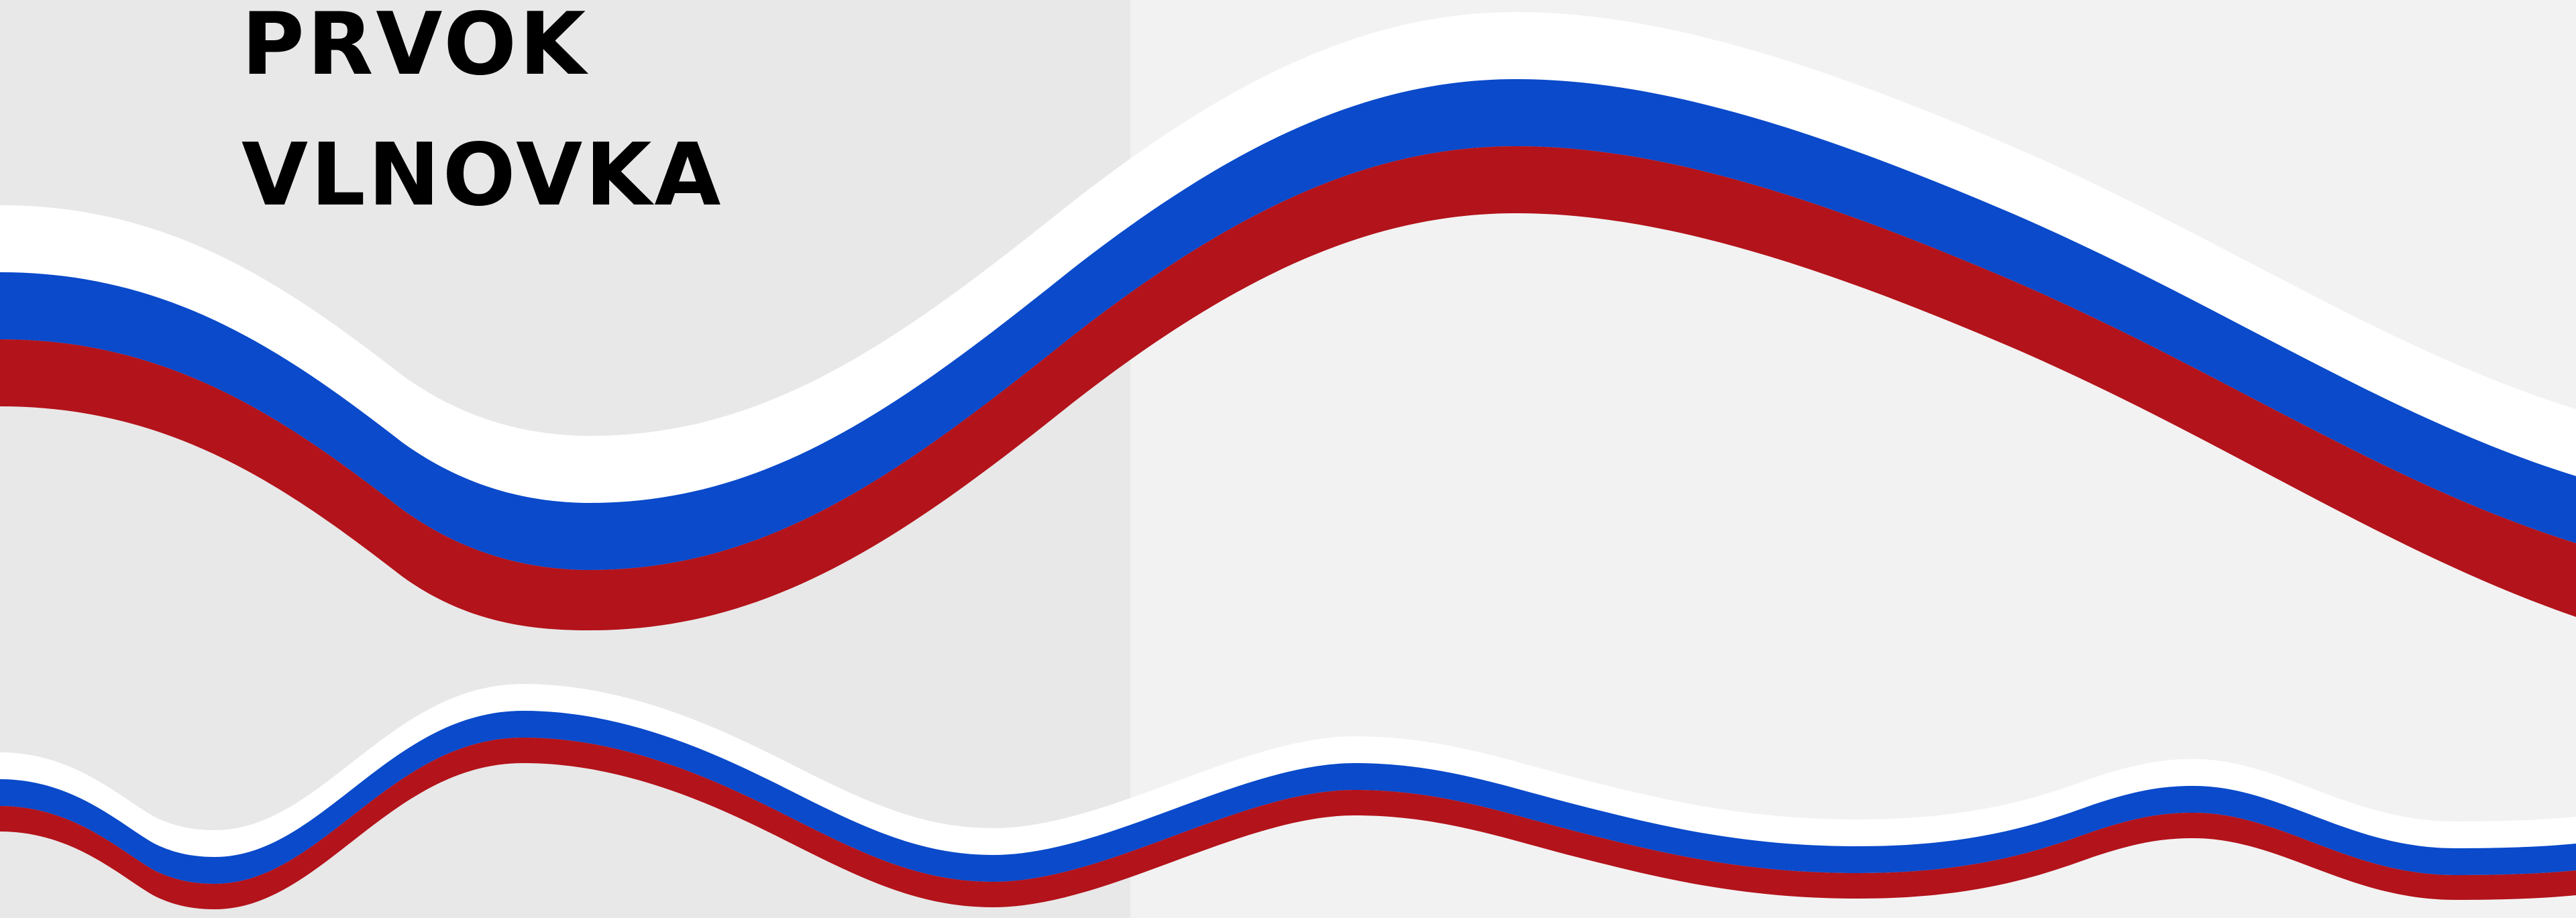  What do you see at coordinates (482, 113) in the screenshot?
I see `title-block: PRVOK VLNOVKA` at bounding box center [482, 113].